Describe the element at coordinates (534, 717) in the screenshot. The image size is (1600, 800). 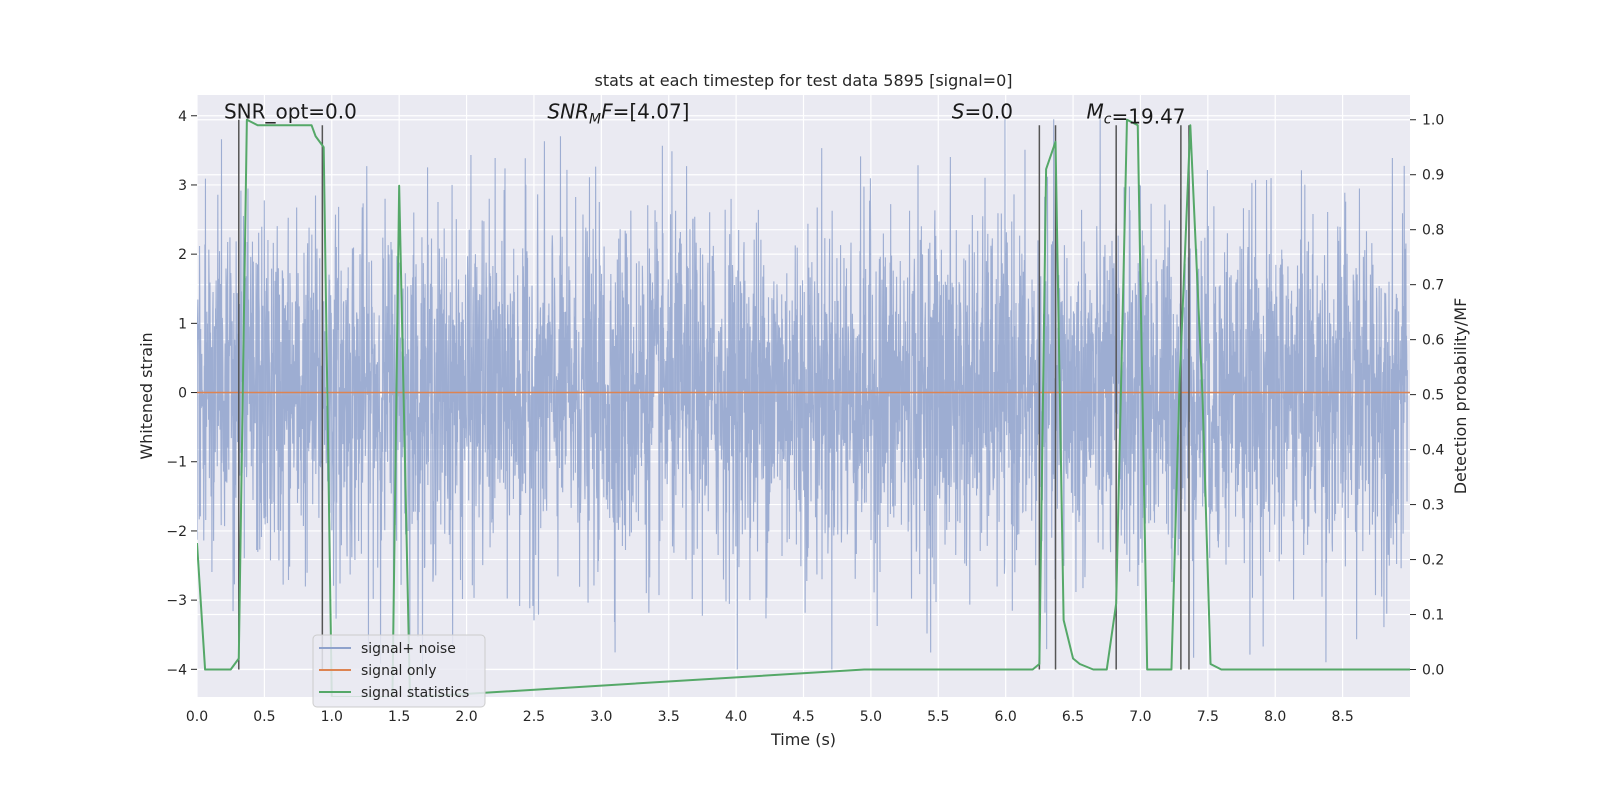
I see `x-tick-label: 2.5` at that location.